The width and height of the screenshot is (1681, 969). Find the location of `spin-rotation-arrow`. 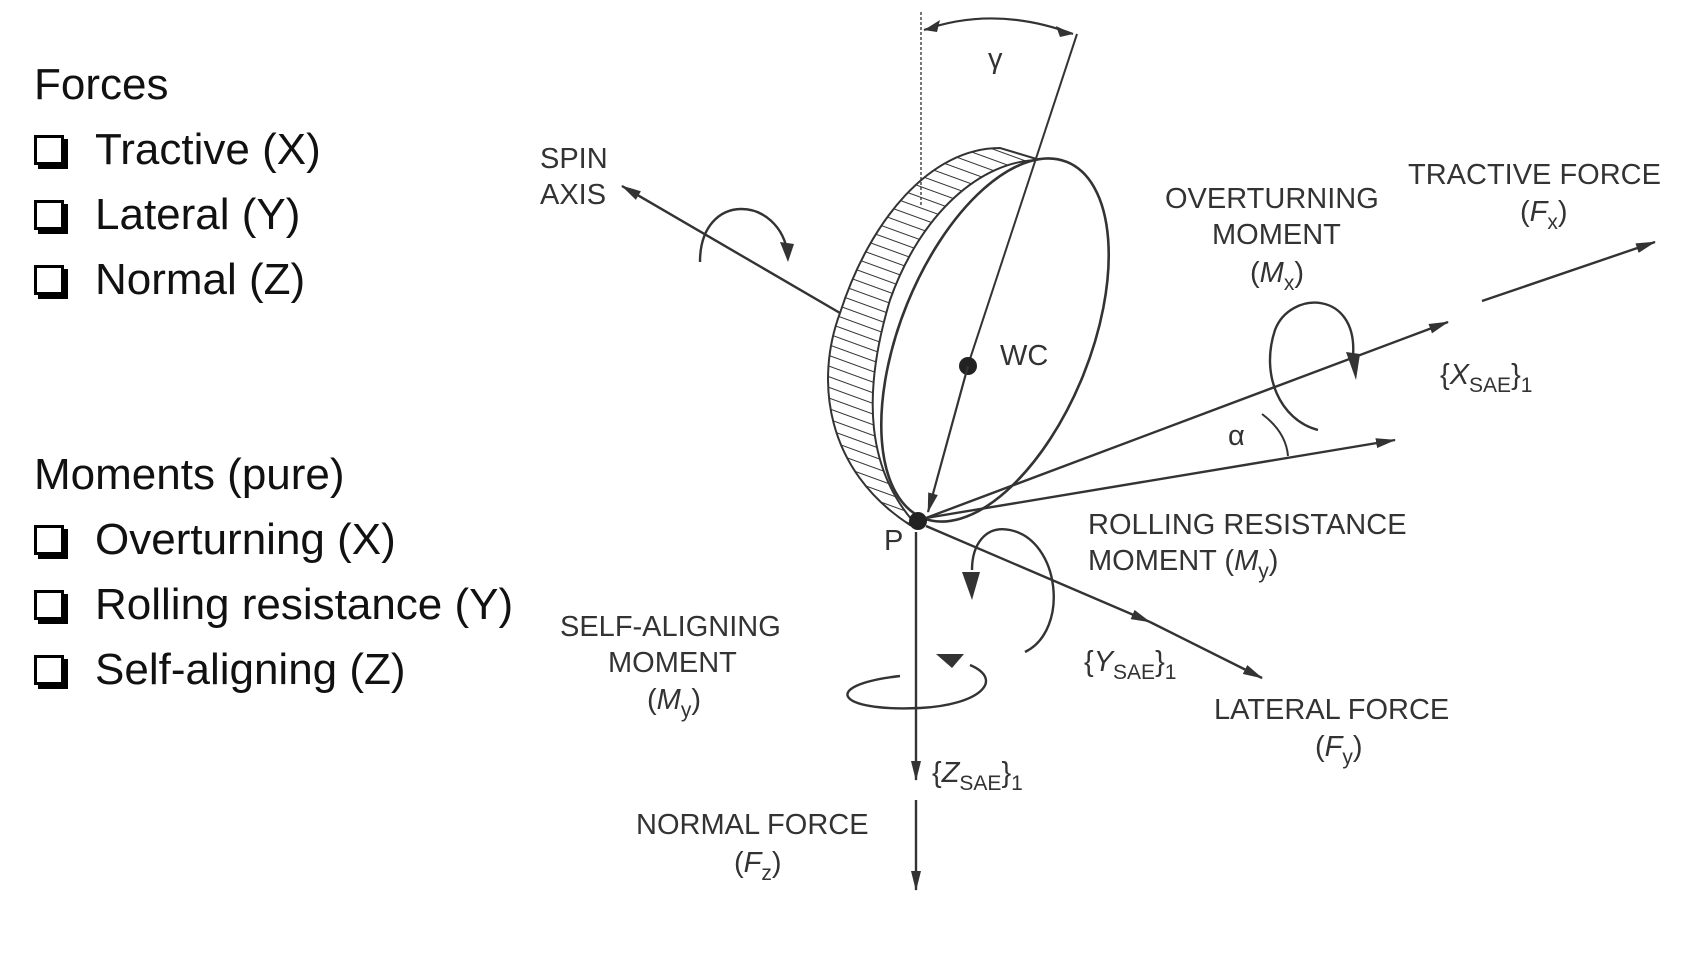

spin-rotation-arrow is located at coordinates (744, 235).